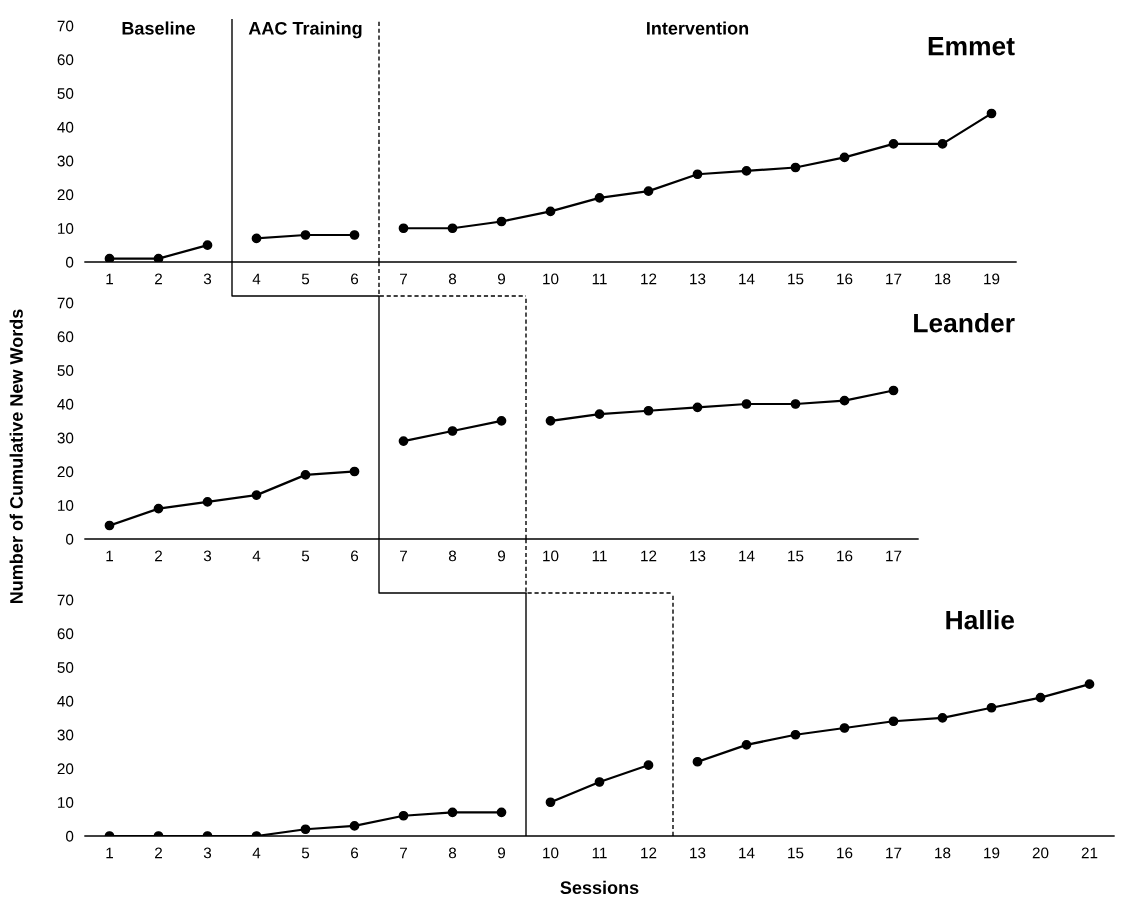 The image size is (1123, 913). I want to click on annotation: Baseline, so click(159, 28).